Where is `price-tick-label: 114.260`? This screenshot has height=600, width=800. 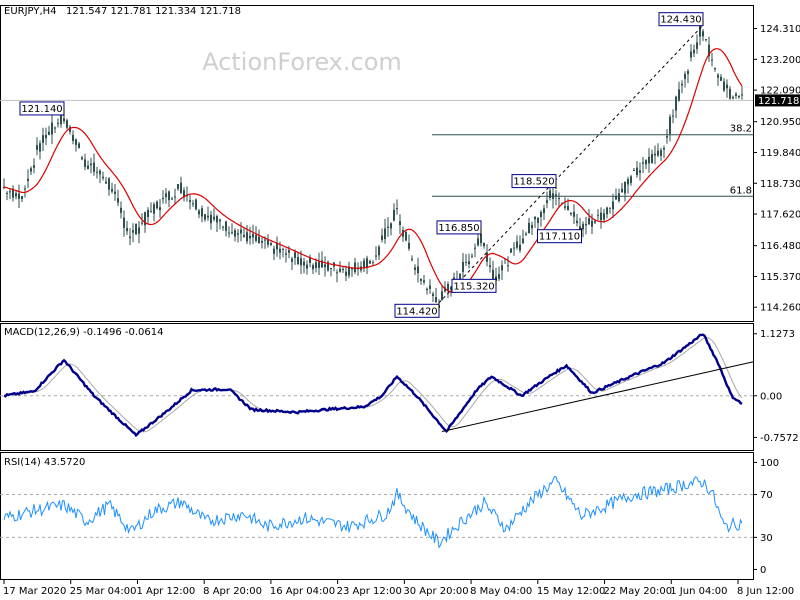 price-tick-label: 114.260 is located at coordinates (780, 308).